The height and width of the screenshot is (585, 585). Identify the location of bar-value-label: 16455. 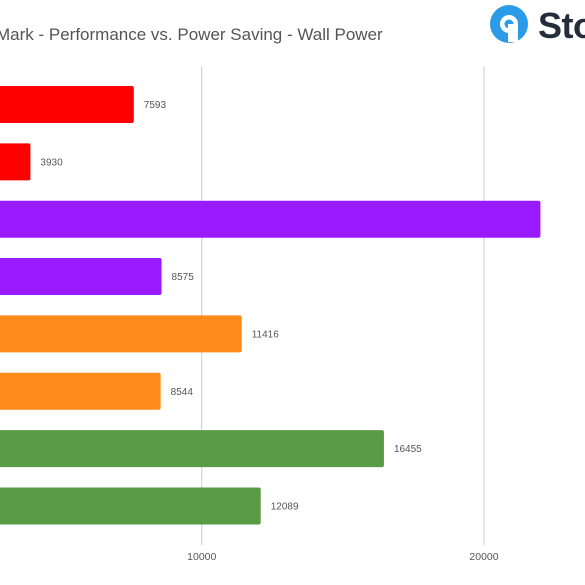
(408, 449).